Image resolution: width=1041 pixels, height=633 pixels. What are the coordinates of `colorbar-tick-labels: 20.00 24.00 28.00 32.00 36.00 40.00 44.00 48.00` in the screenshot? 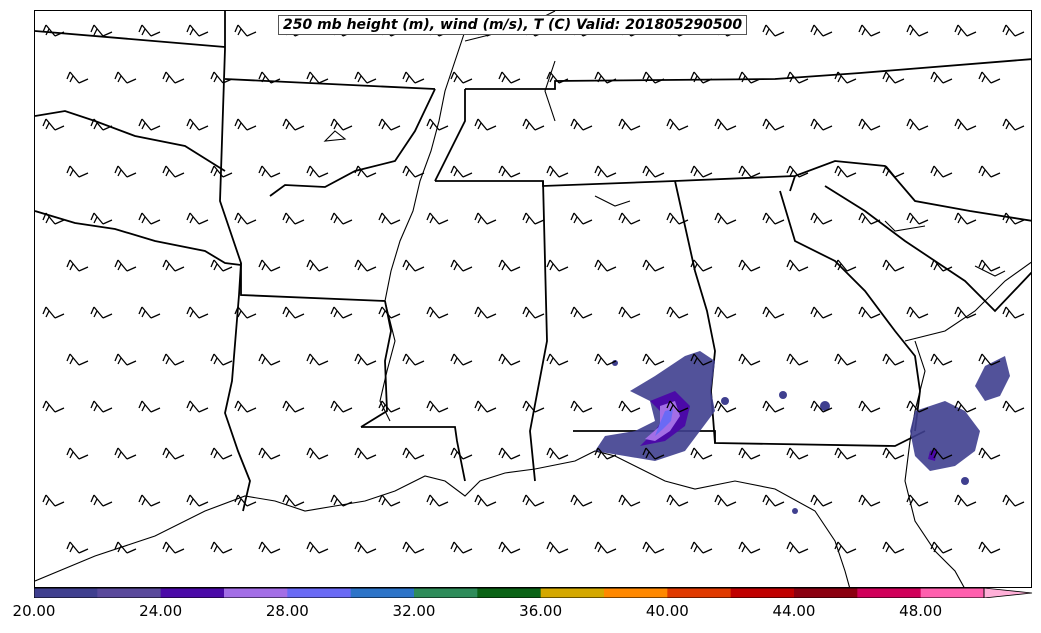 It's located at (520, 612).